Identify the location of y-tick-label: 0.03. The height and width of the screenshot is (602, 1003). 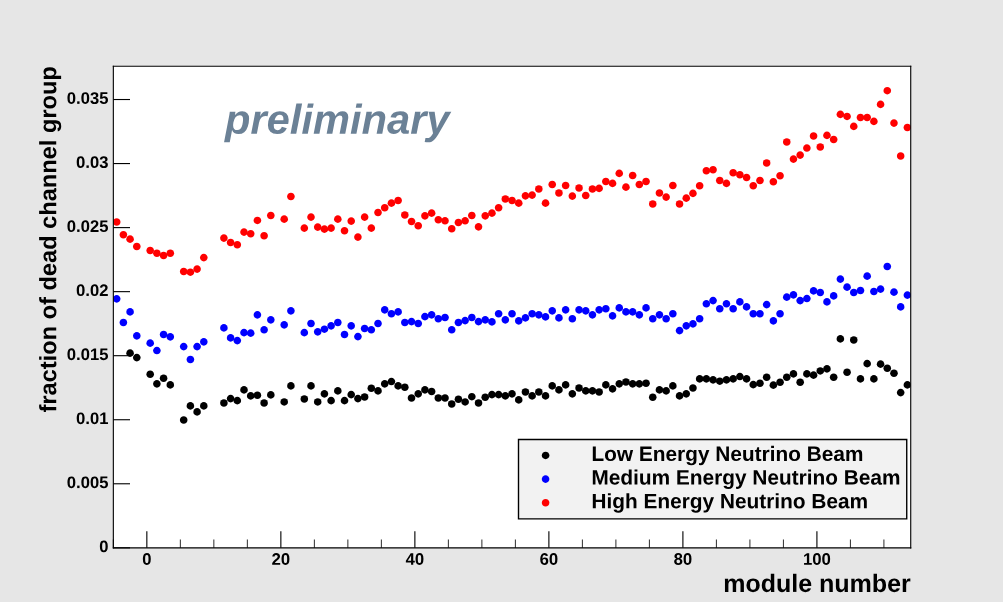
(92, 162).